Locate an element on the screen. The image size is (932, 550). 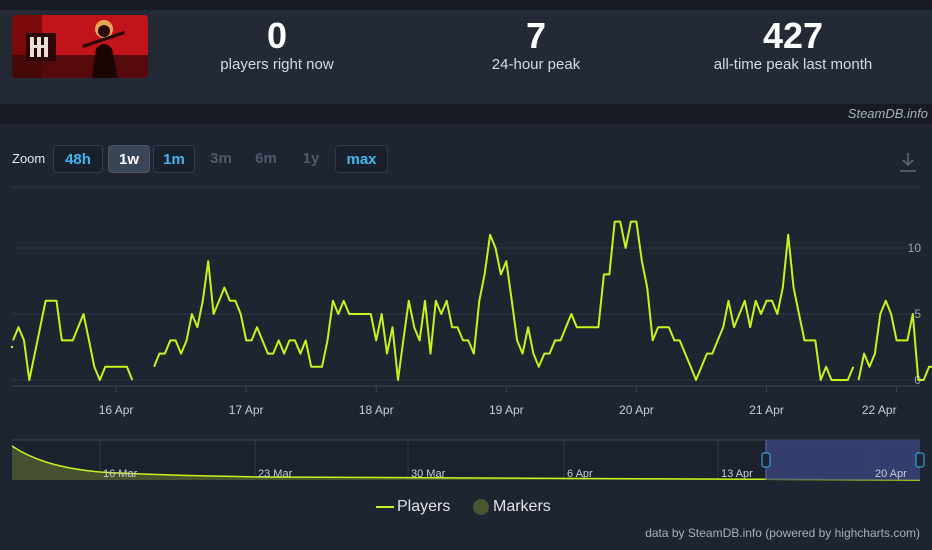
credit-bar: SteamDB.info is located at coordinates (466, 114).